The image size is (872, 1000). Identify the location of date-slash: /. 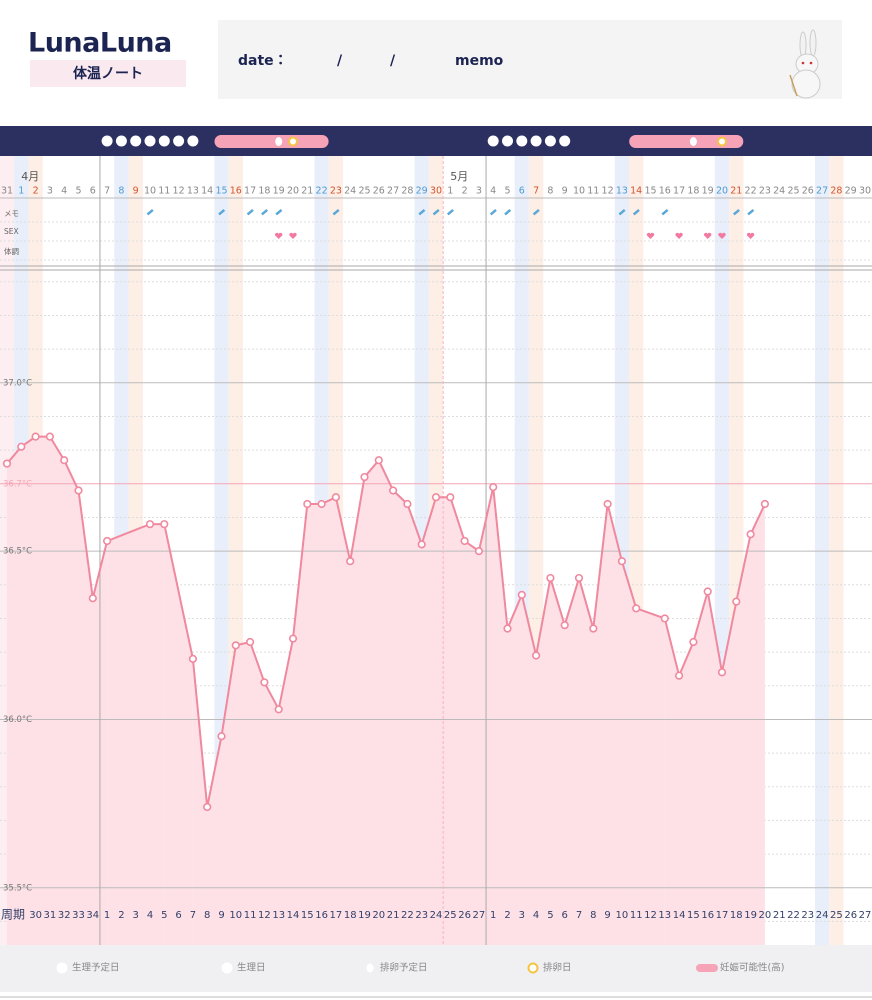
(340, 61).